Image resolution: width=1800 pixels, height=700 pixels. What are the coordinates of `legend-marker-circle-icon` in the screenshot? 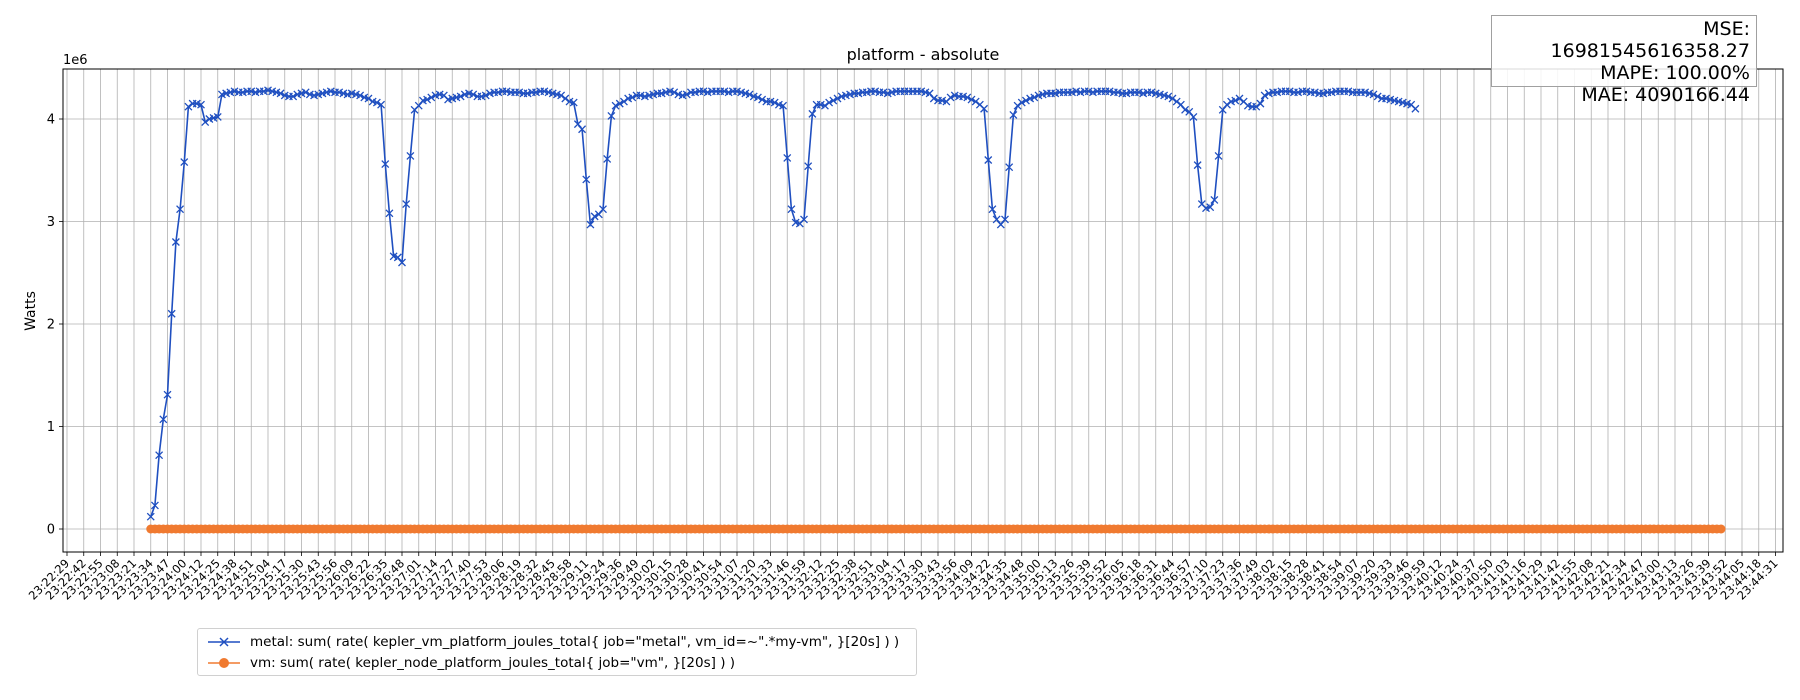 It's located at (224, 663).